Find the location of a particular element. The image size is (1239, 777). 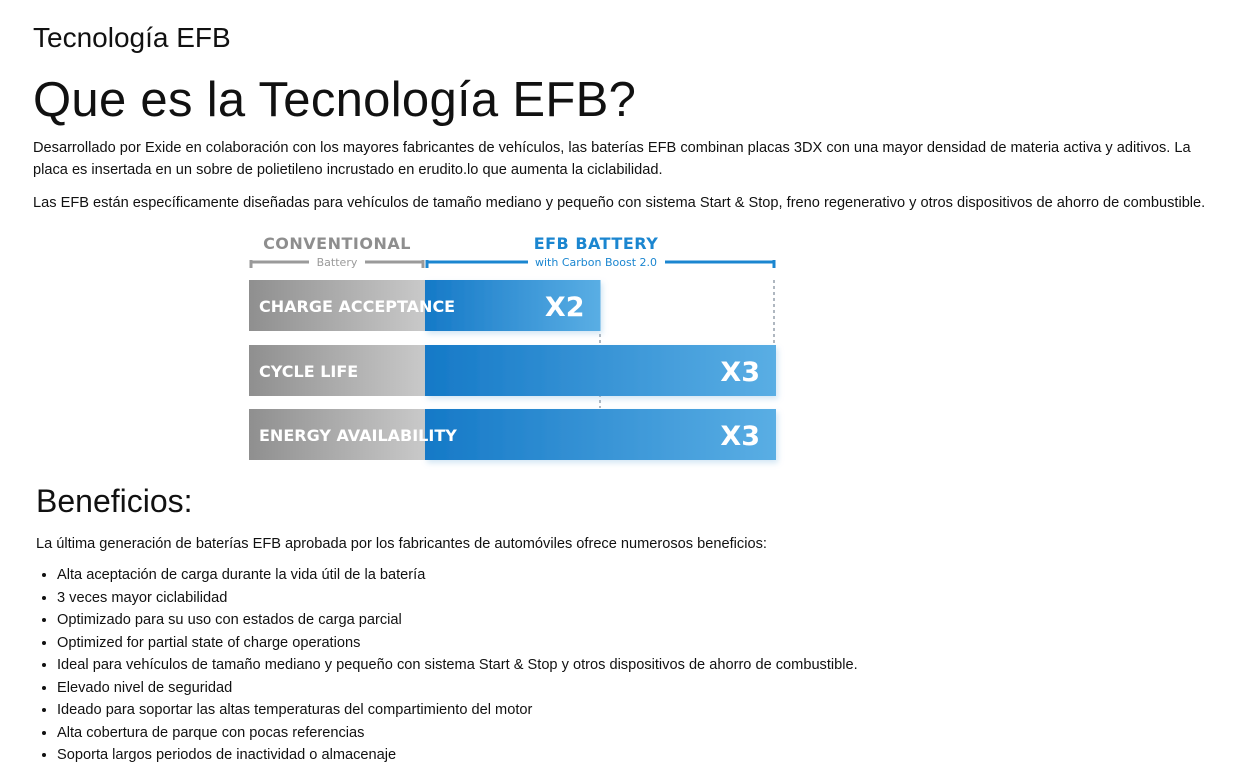

benefit-item: 3 veces mayor ciclabilidad is located at coordinates (457, 598).